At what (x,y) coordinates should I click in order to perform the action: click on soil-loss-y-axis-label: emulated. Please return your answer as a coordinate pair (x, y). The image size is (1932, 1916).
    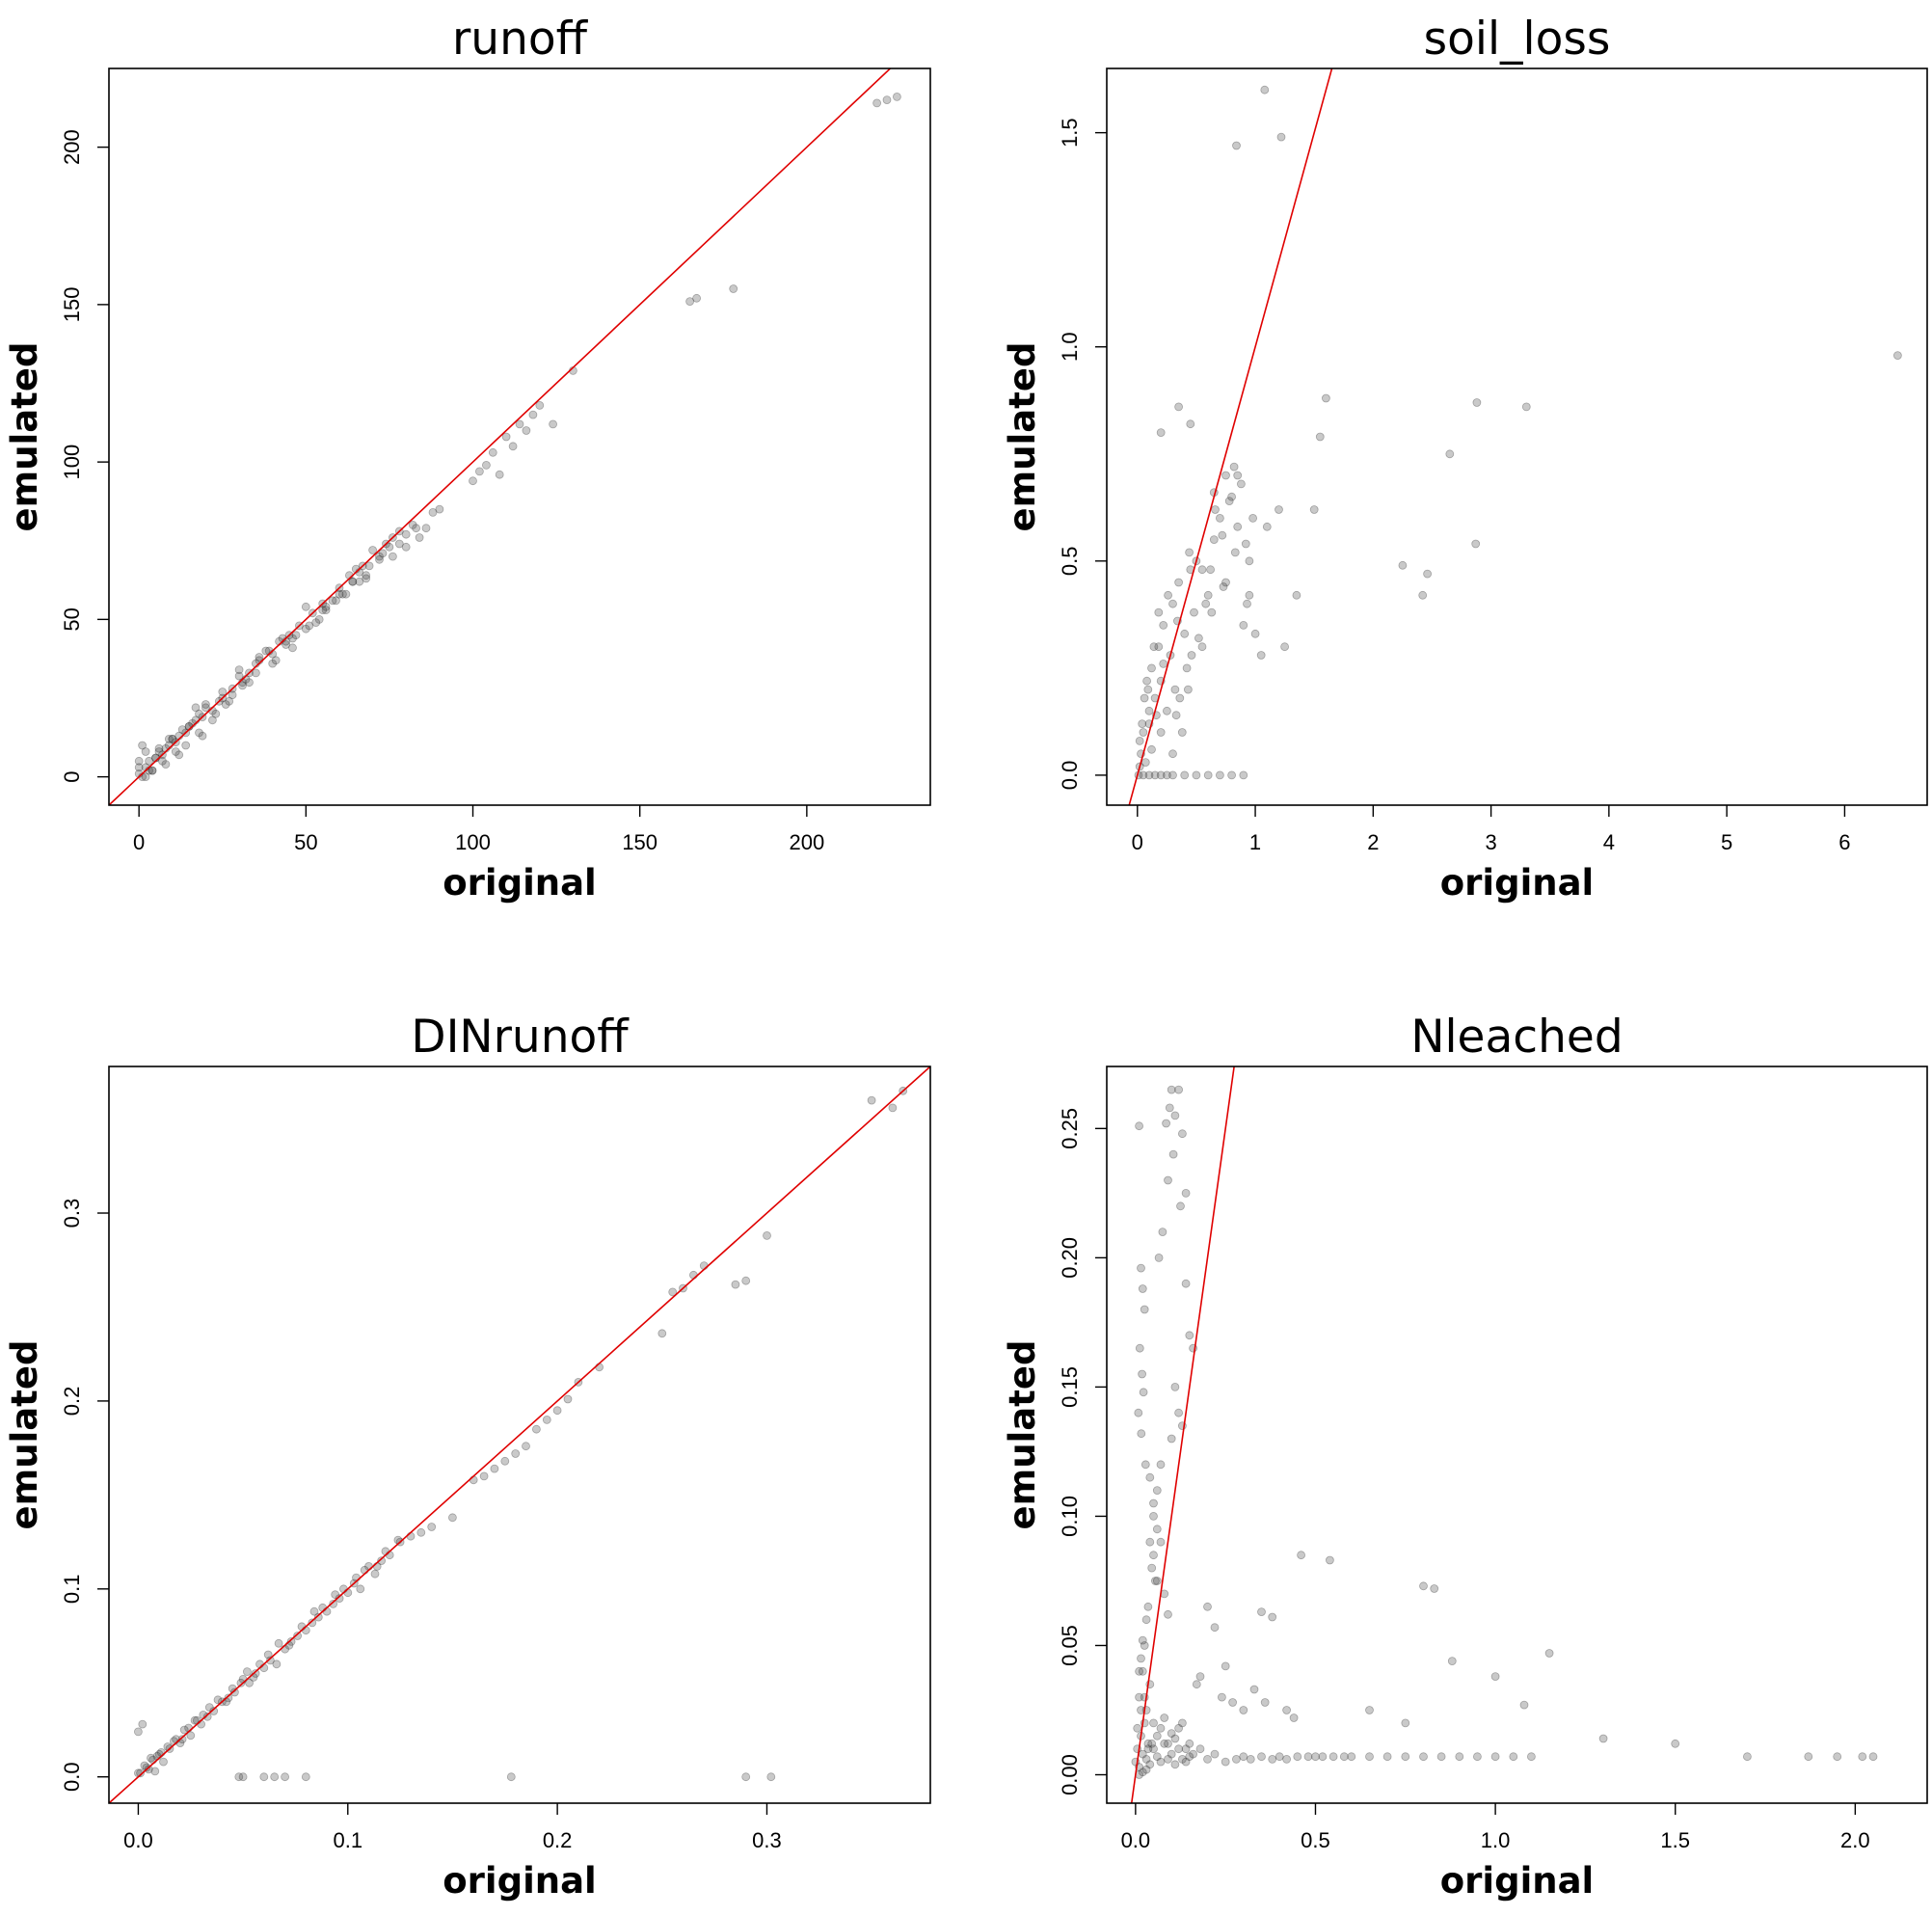
    Looking at the image, I should click on (1022, 437).